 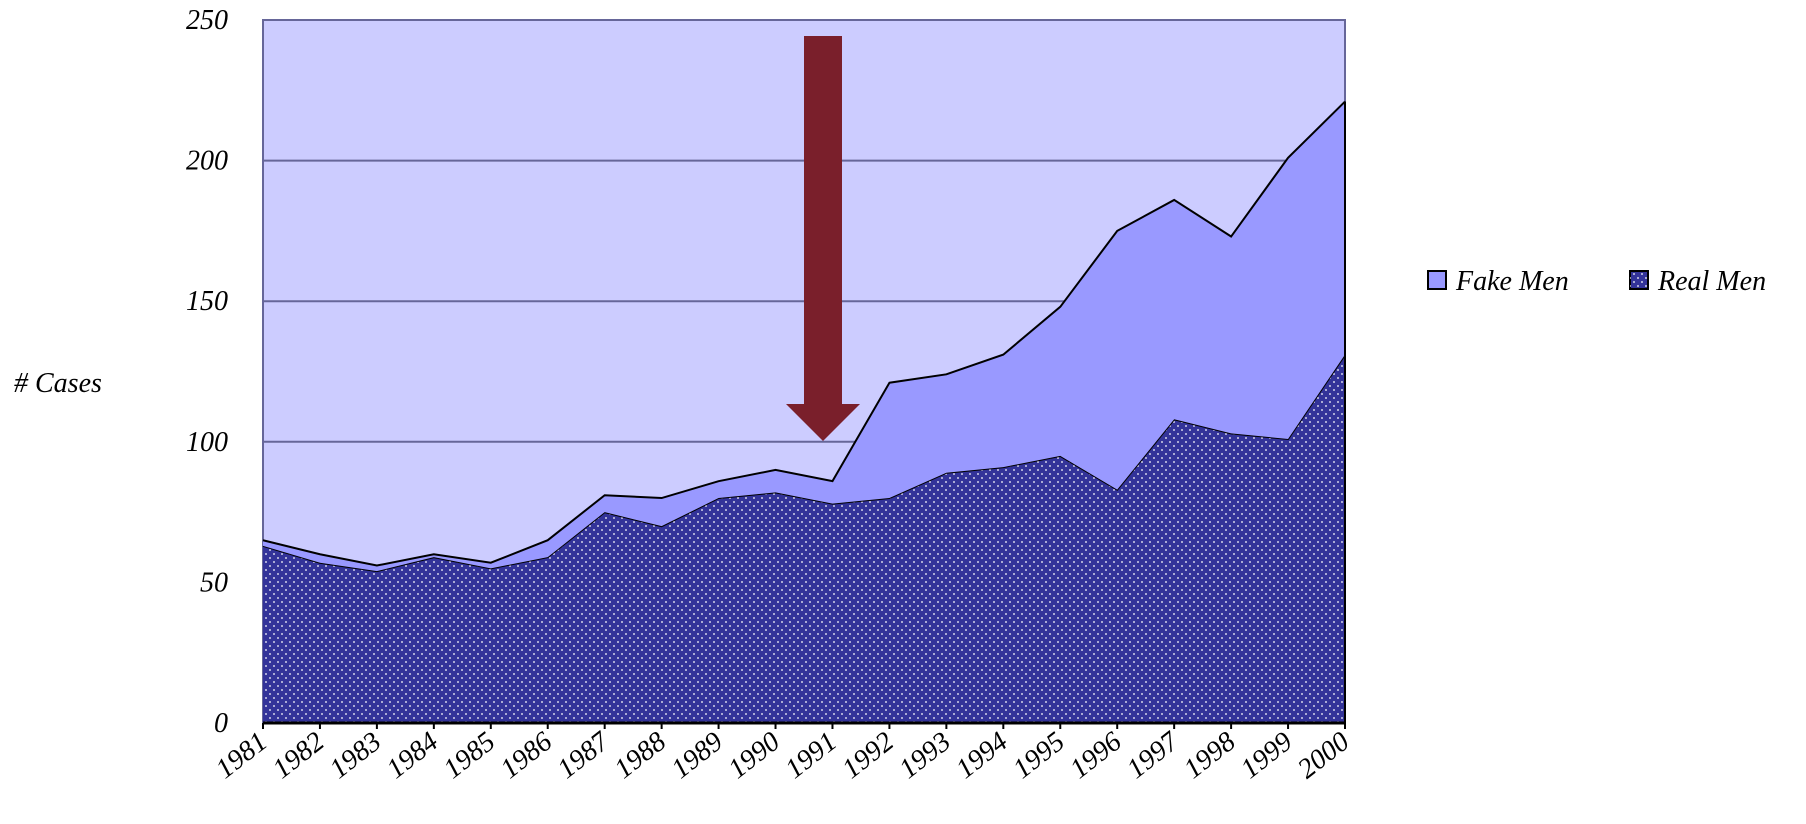 I want to click on legend-swatch, so click(x=1437, y=280).